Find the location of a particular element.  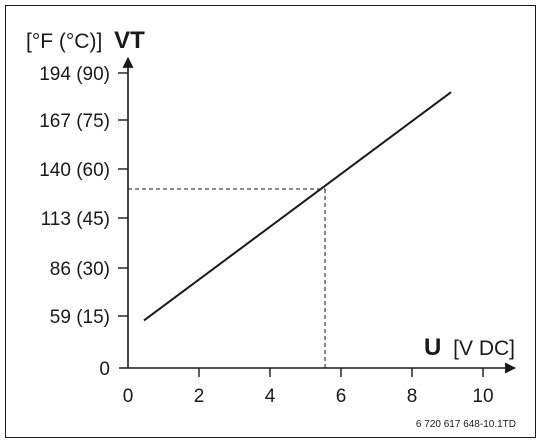

y-axis-title: [°F (°C)] VT is located at coordinates (85, 40).